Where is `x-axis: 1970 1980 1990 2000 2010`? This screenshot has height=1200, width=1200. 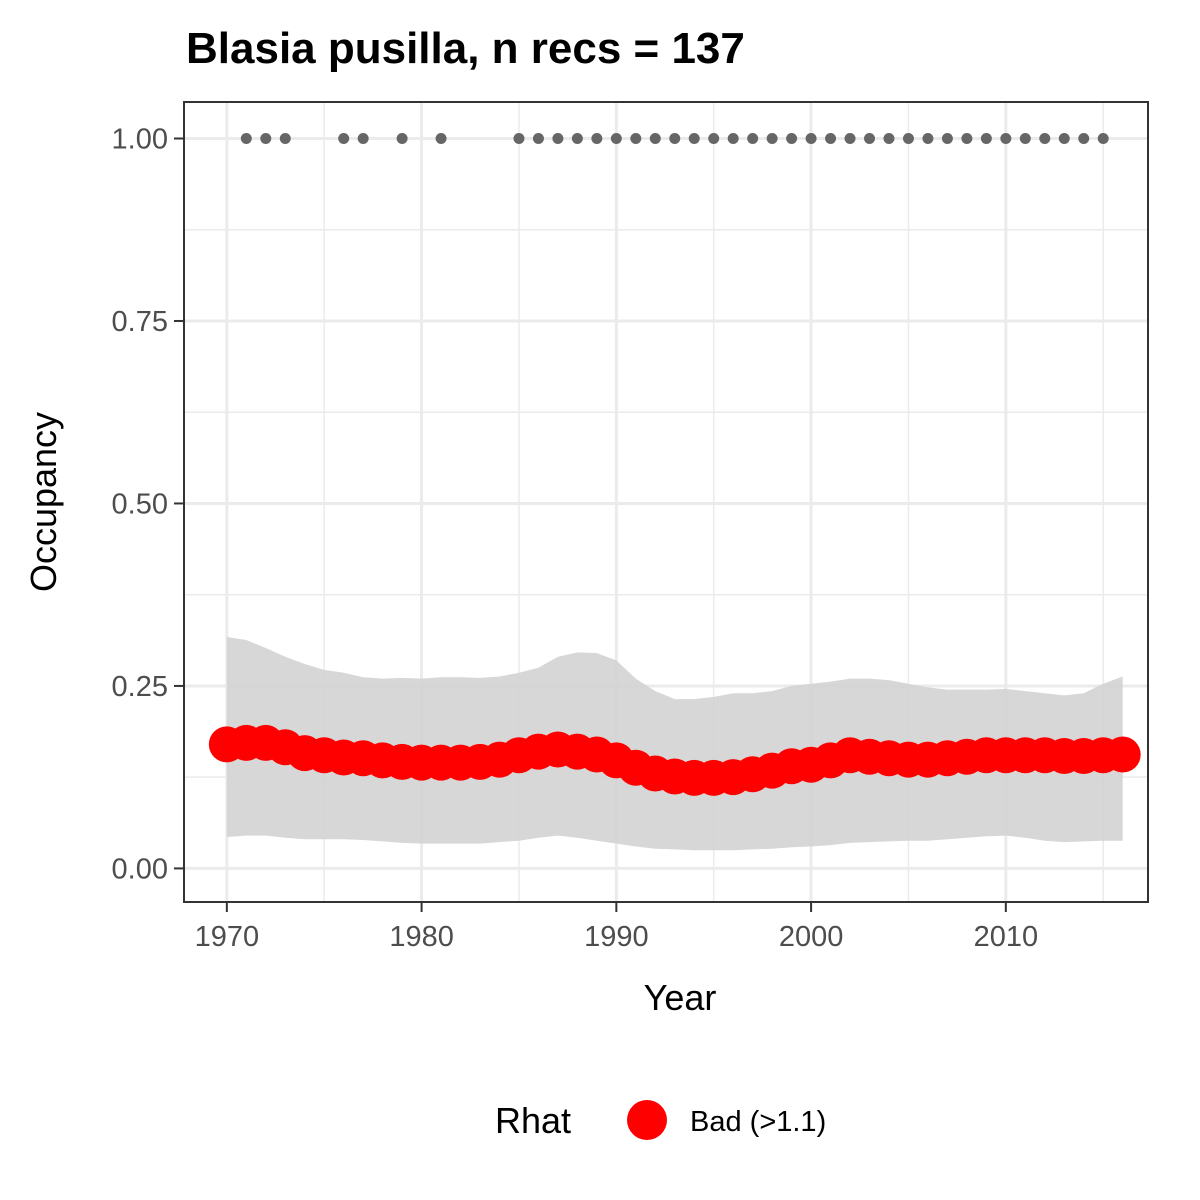
x-axis: 1970 1980 1990 2000 2010 is located at coordinates (617, 927).